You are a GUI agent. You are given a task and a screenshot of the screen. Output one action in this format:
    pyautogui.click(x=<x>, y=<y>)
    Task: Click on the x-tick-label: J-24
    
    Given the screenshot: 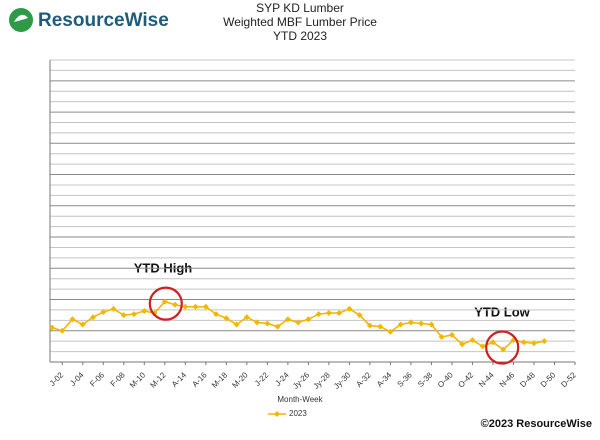 What is the action you would take?
    pyautogui.click(x=282, y=379)
    